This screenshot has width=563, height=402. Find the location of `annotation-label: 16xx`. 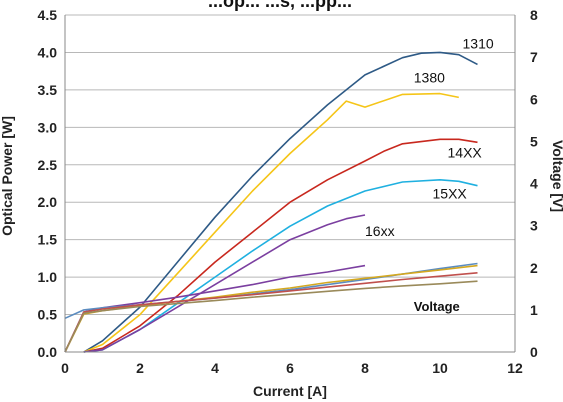

annotation-label: 16xx is located at coordinates (380, 231).